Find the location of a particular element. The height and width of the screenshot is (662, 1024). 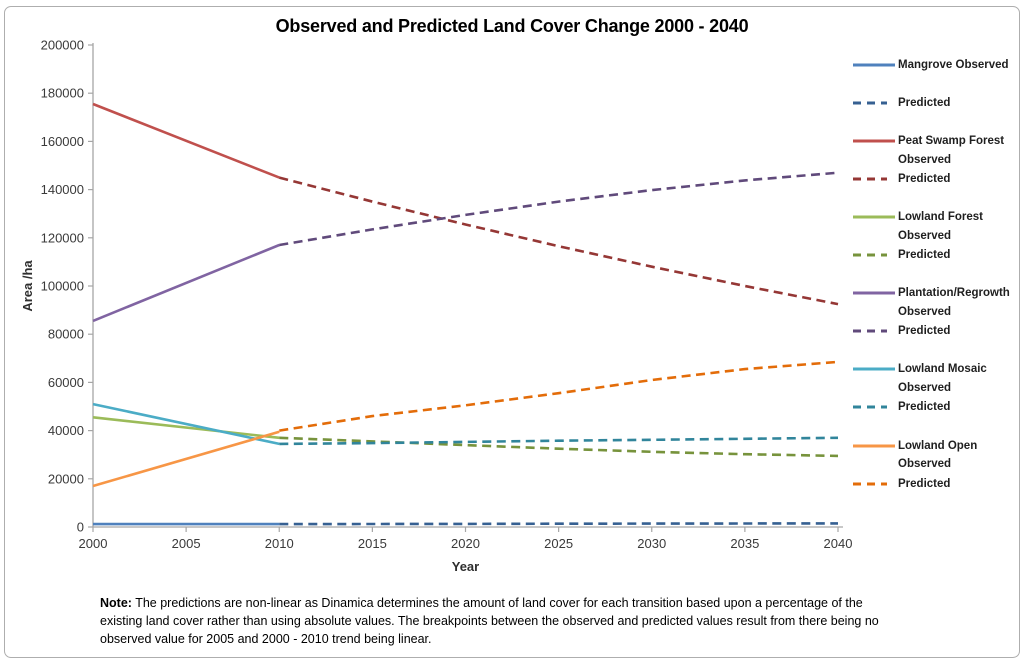

series-line-lowland-forest-observed is located at coordinates (186, 428).